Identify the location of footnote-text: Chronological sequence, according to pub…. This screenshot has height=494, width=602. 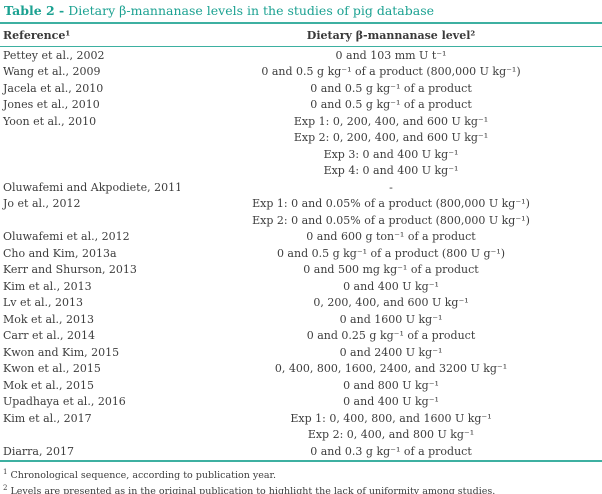
(143, 475).